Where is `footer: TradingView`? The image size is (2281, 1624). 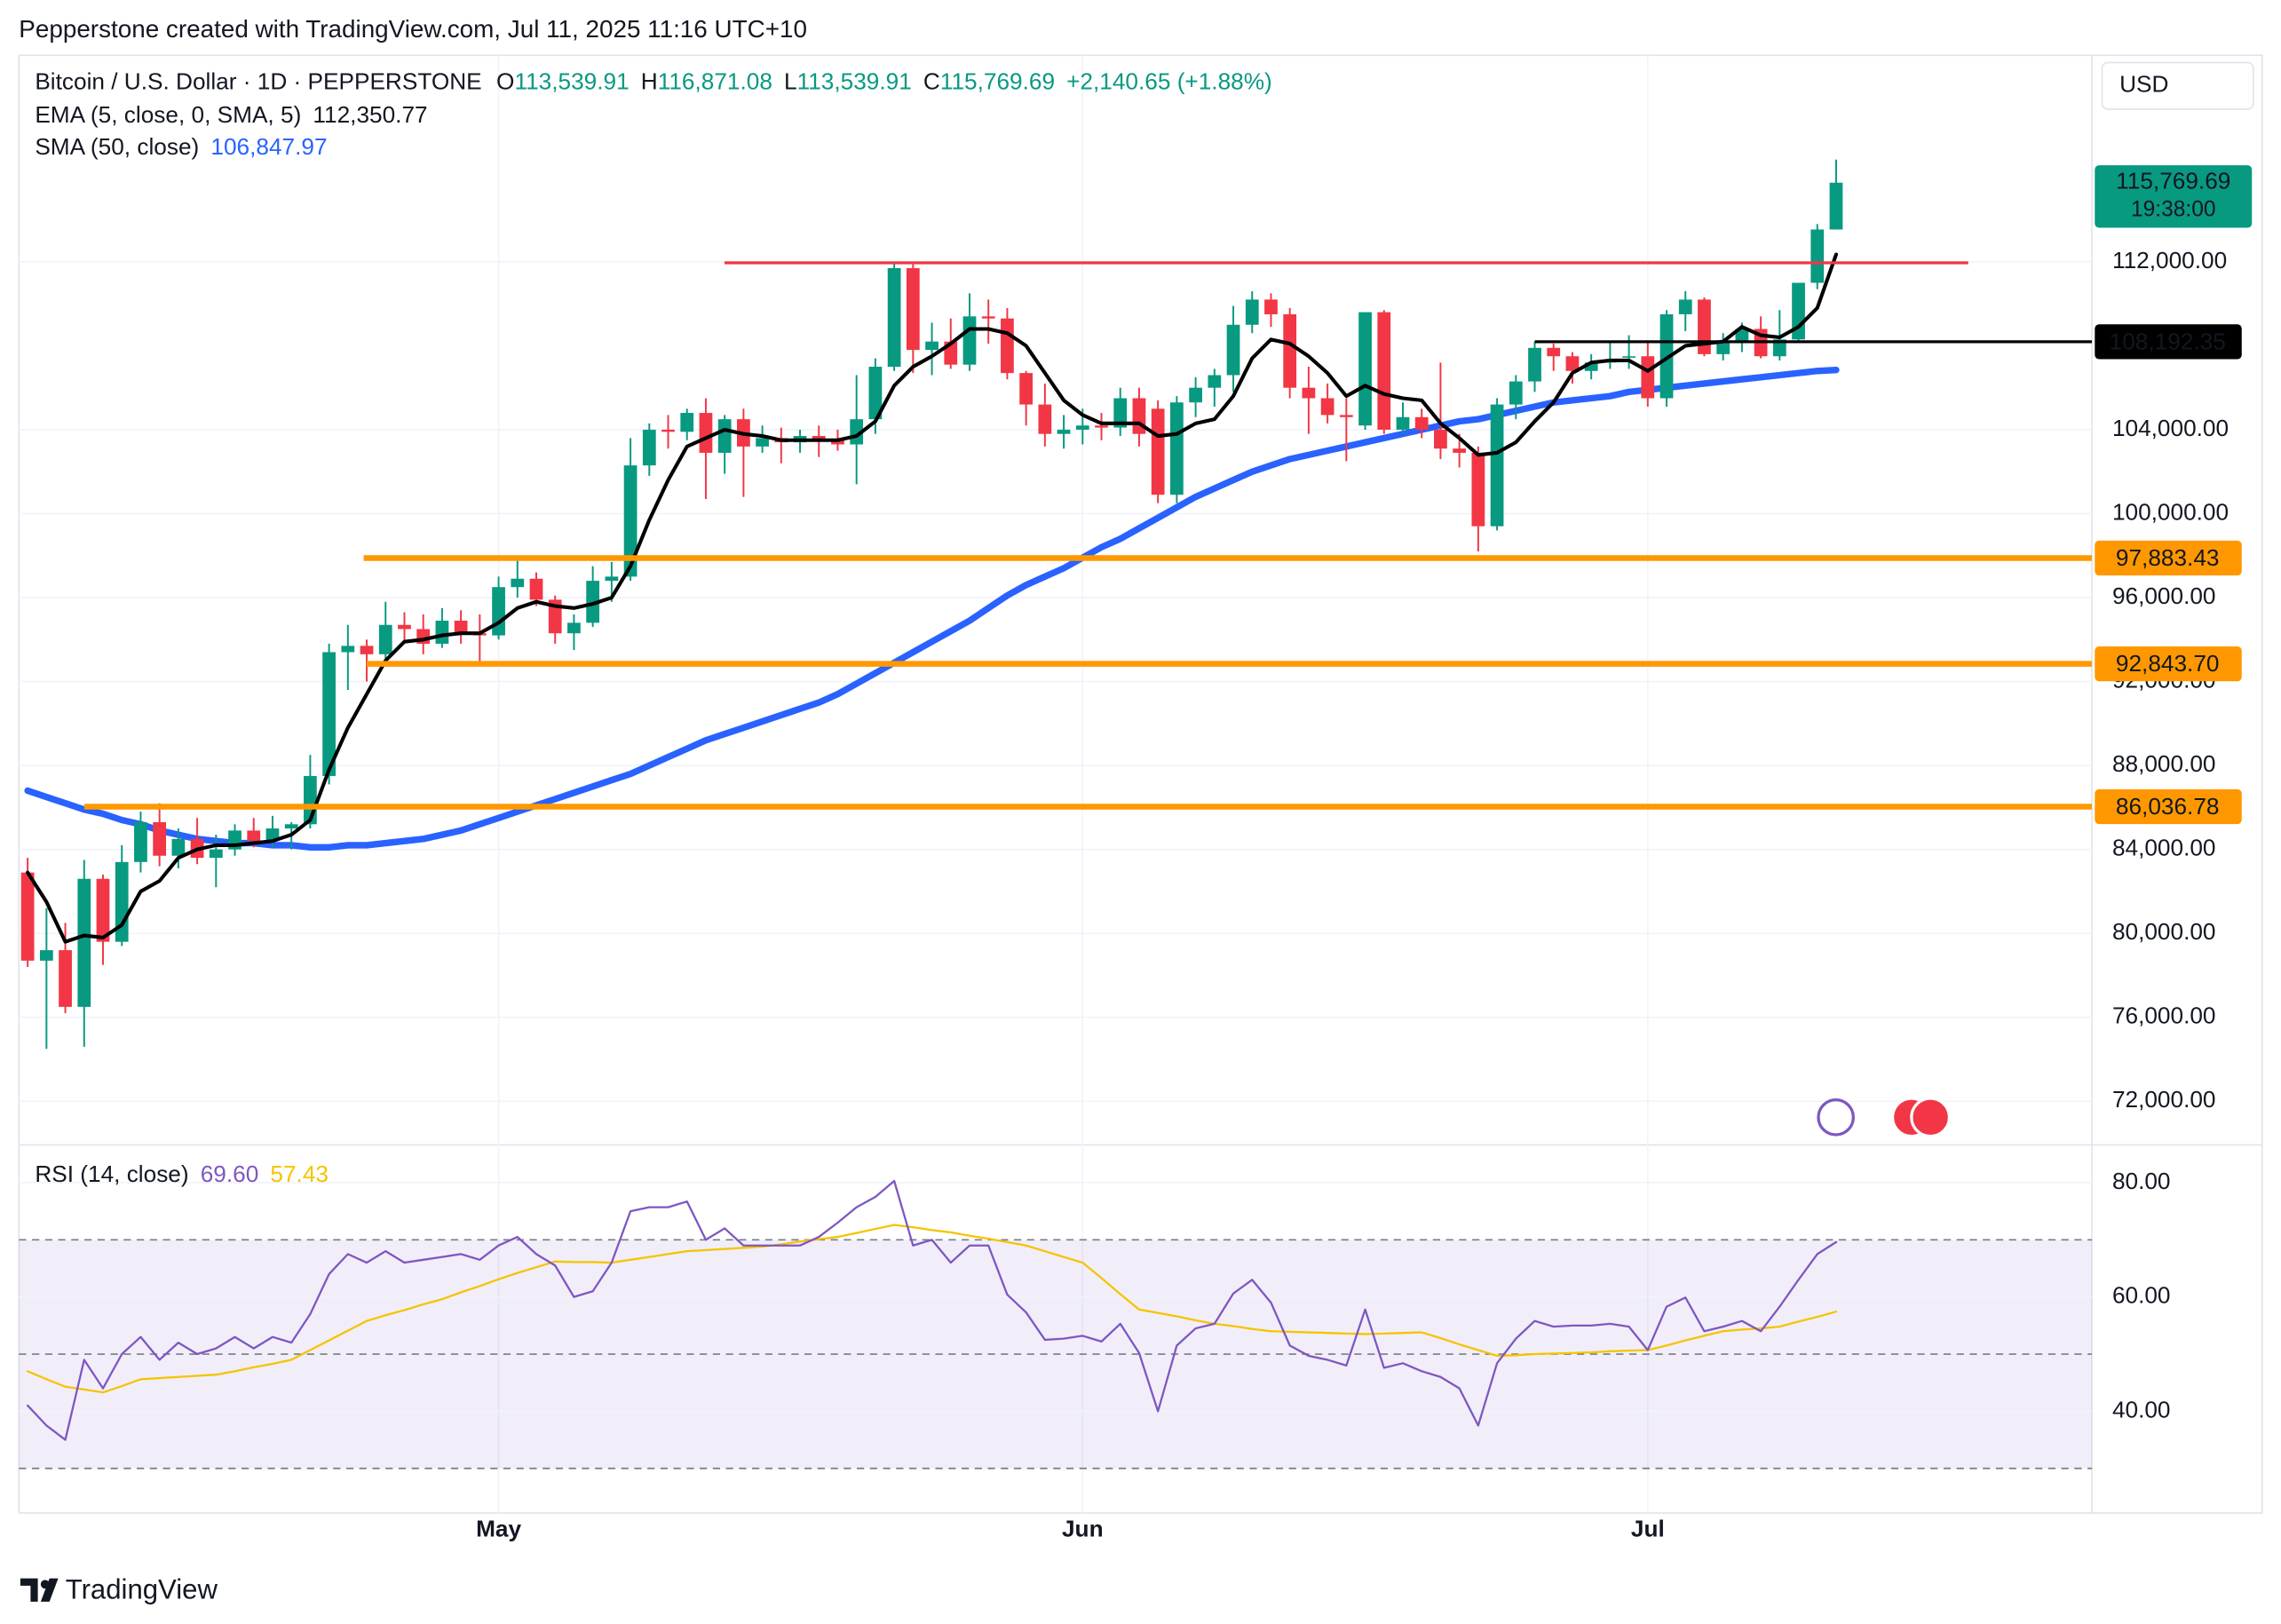 footer: TradingView is located at coordinates (142, 1589).